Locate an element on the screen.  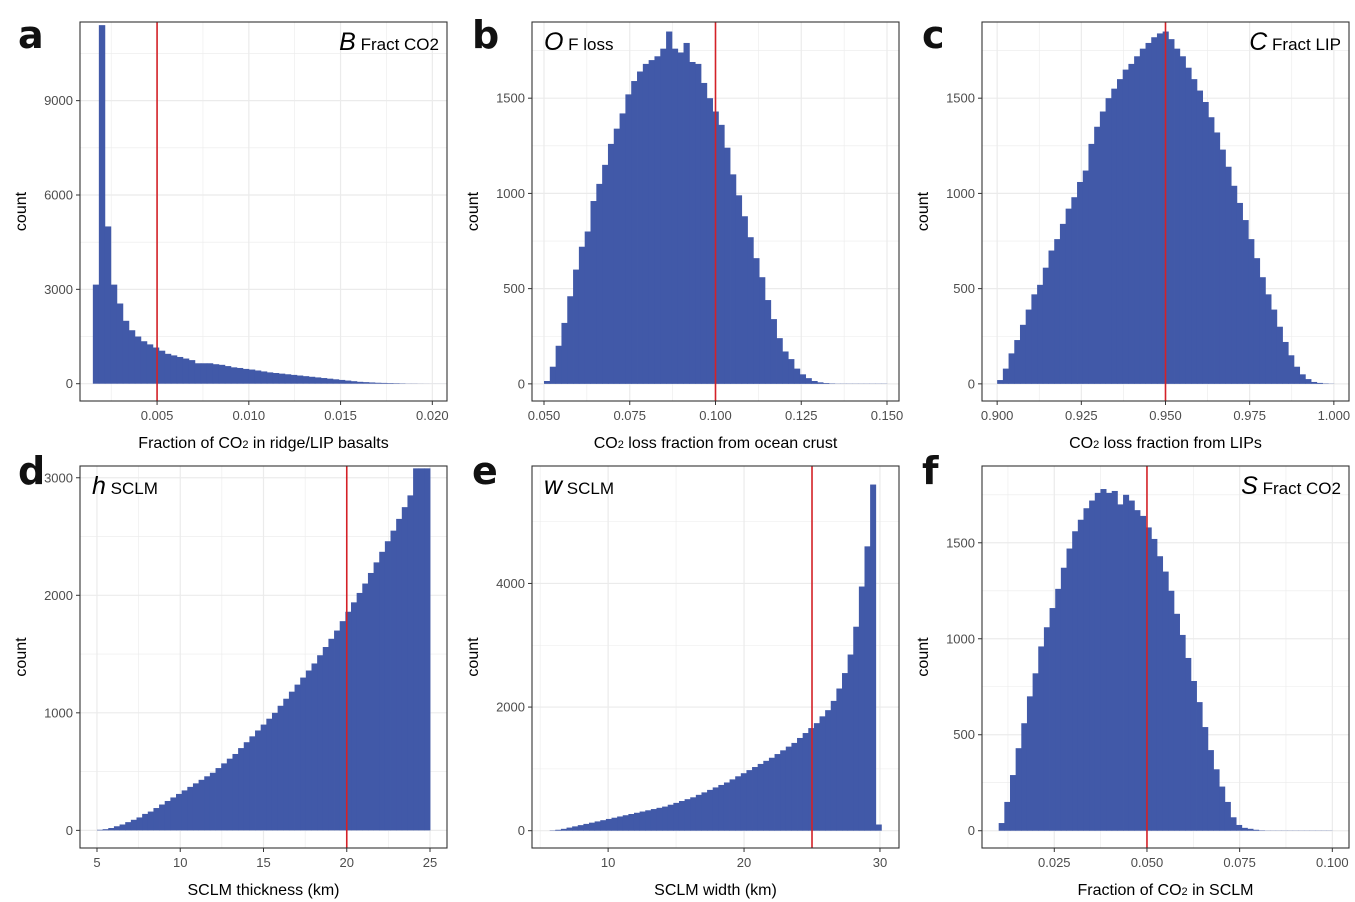
x-tick-label: 0.020 is located at coordinates (432, 415).